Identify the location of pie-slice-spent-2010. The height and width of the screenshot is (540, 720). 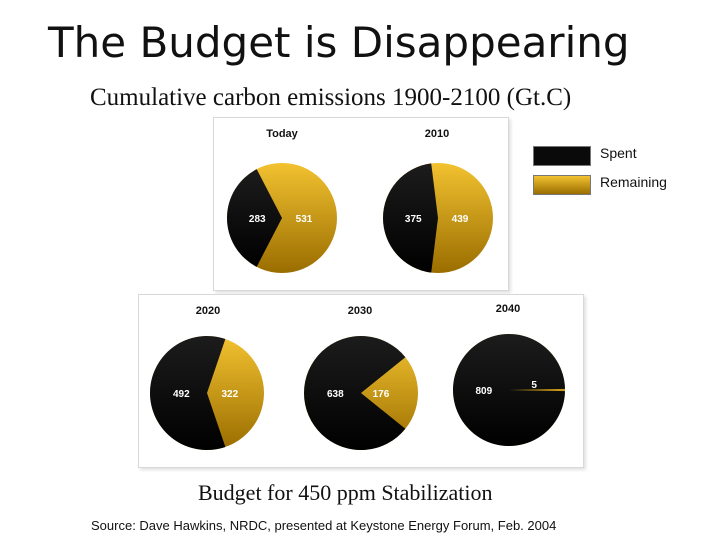
(410, 218).